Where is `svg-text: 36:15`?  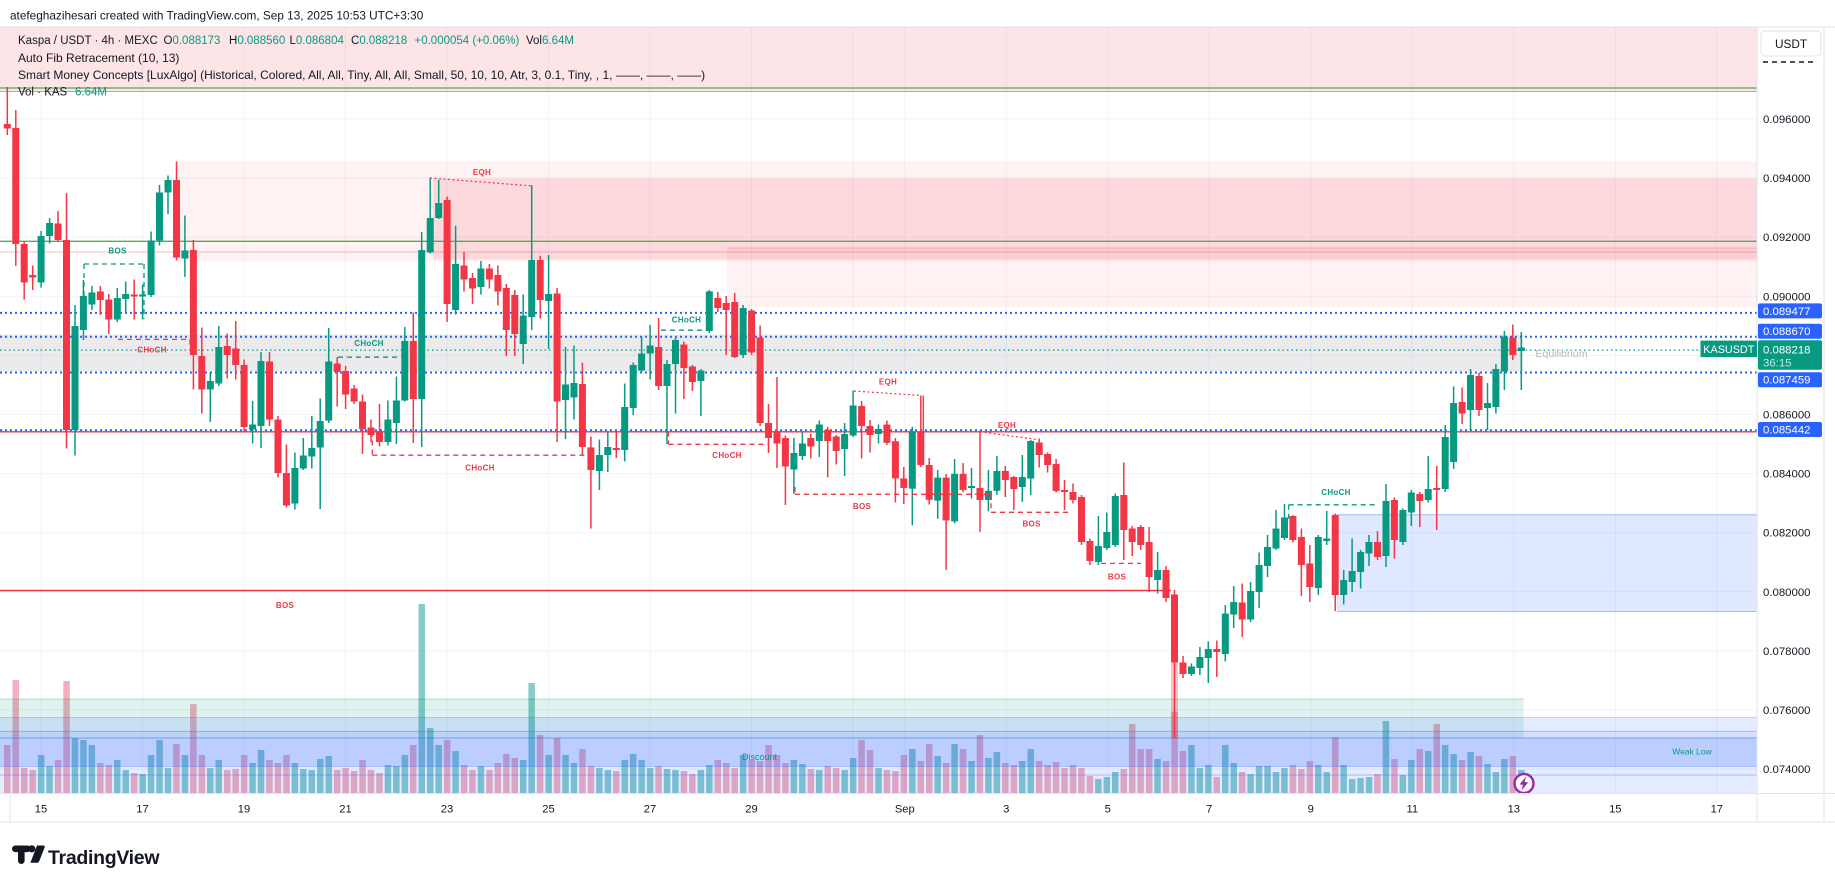 svg-text: 36:15 is located at coordinates (1777, 364).